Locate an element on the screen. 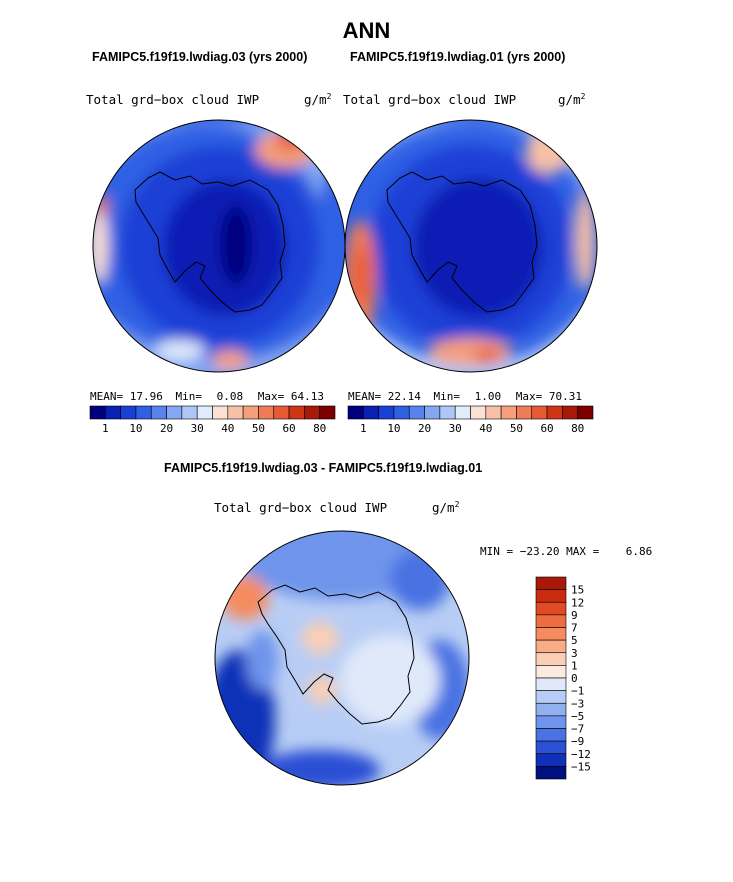  panel2-min: 1.00 is located at coordinates (488, 396).